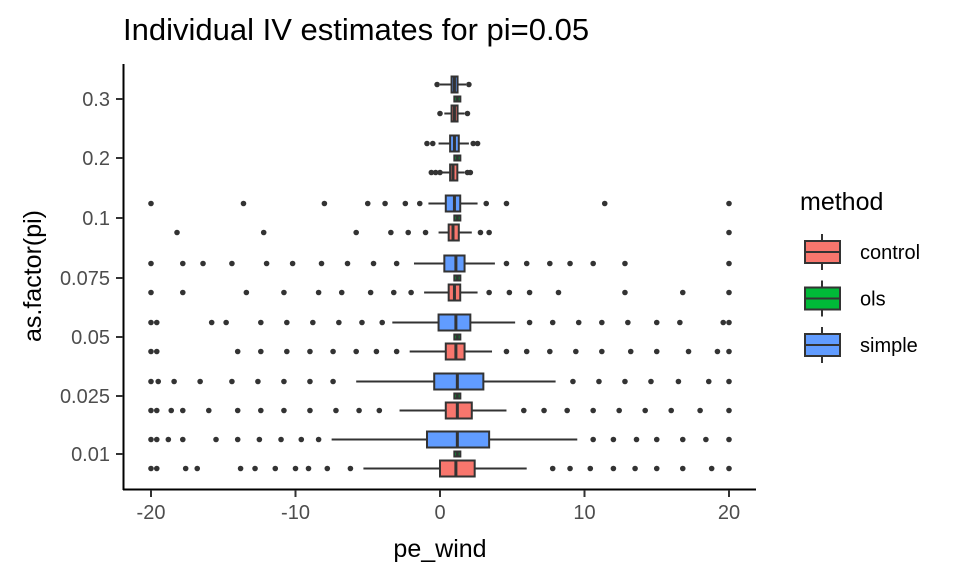  What do you see at coordinates (439, 549) in the screenshot?
I see `x-axis-title: pe_wind` at bounding box center [439, 549].